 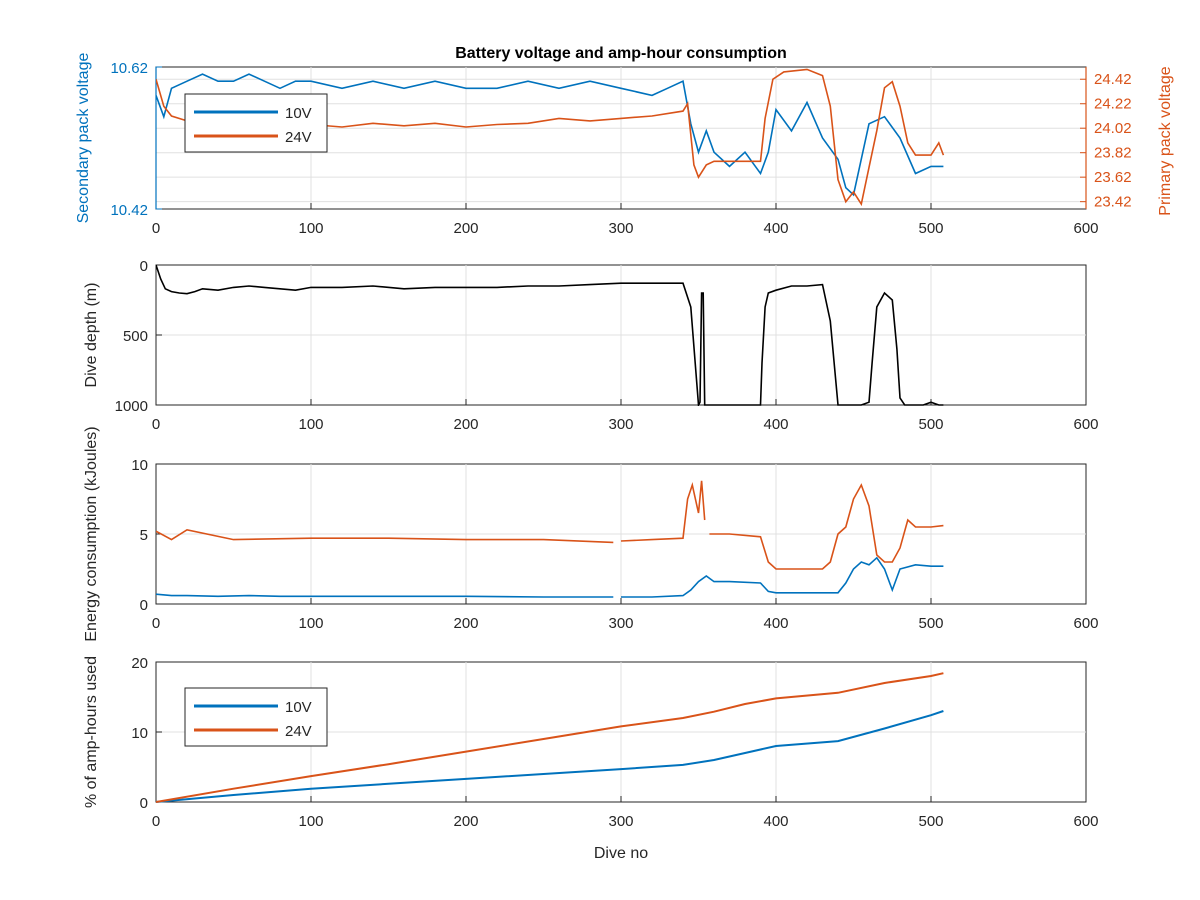 I want to click on chart-title: Battery voltage and amp-hour consumption, so click(x=621, y=53).